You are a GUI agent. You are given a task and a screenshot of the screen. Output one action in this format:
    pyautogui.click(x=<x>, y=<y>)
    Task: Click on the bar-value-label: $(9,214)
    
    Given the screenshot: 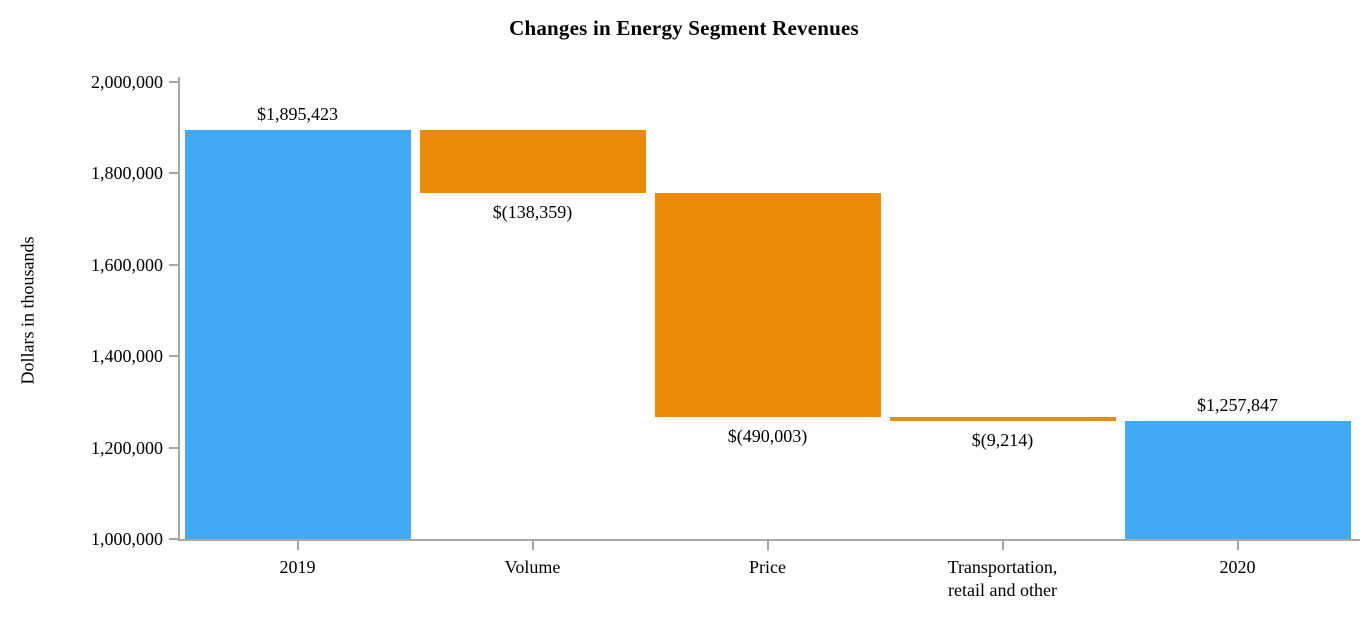 What is the action you would take?
    pyautogui.click(x=1002, y=440)
    